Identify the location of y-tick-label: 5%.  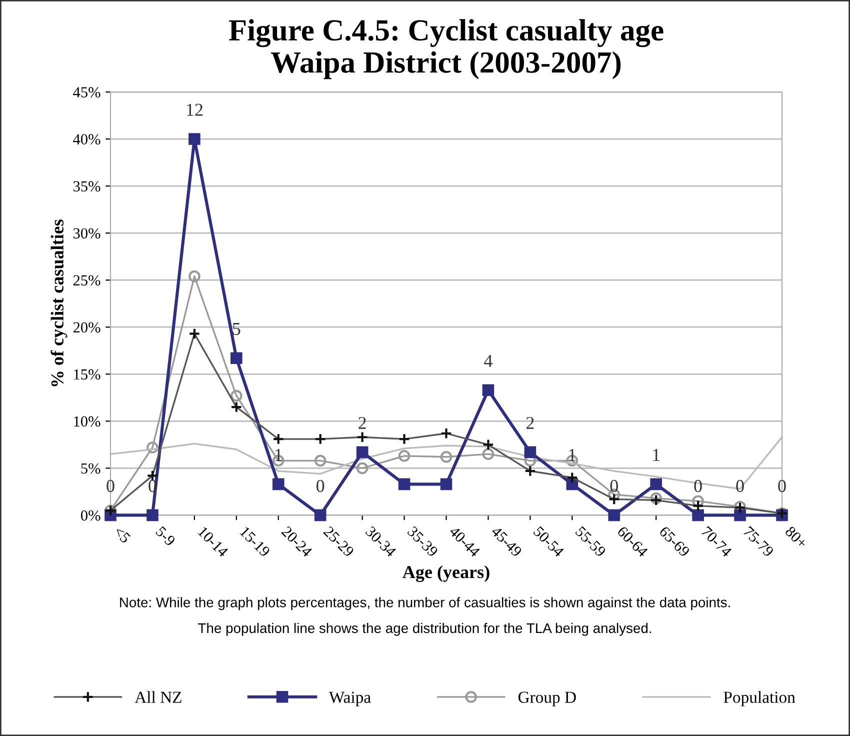
(90, 468).